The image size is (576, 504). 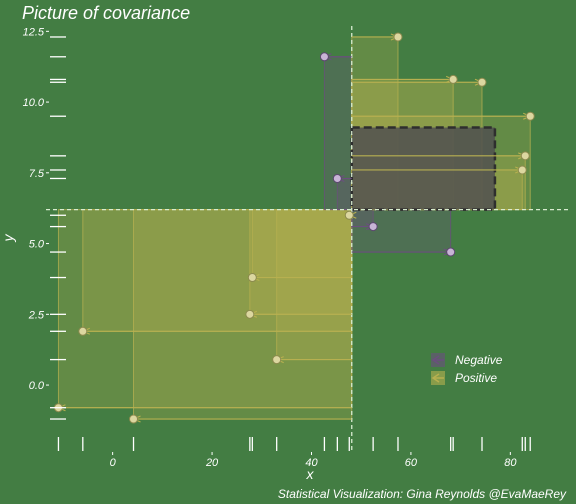 I want to click on legend-label-negative: Negative, so click(x=479, y=360).